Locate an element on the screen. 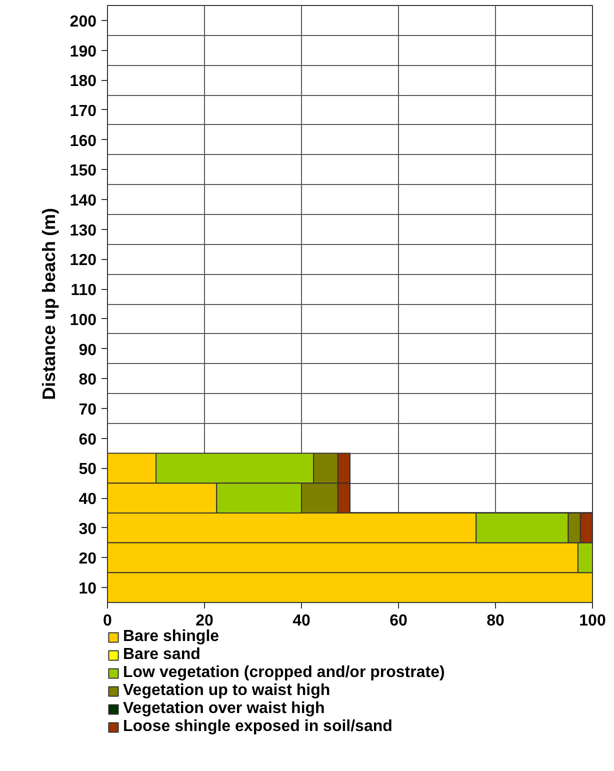  y-tick-label: 40 is located at coordinates (87, 499).